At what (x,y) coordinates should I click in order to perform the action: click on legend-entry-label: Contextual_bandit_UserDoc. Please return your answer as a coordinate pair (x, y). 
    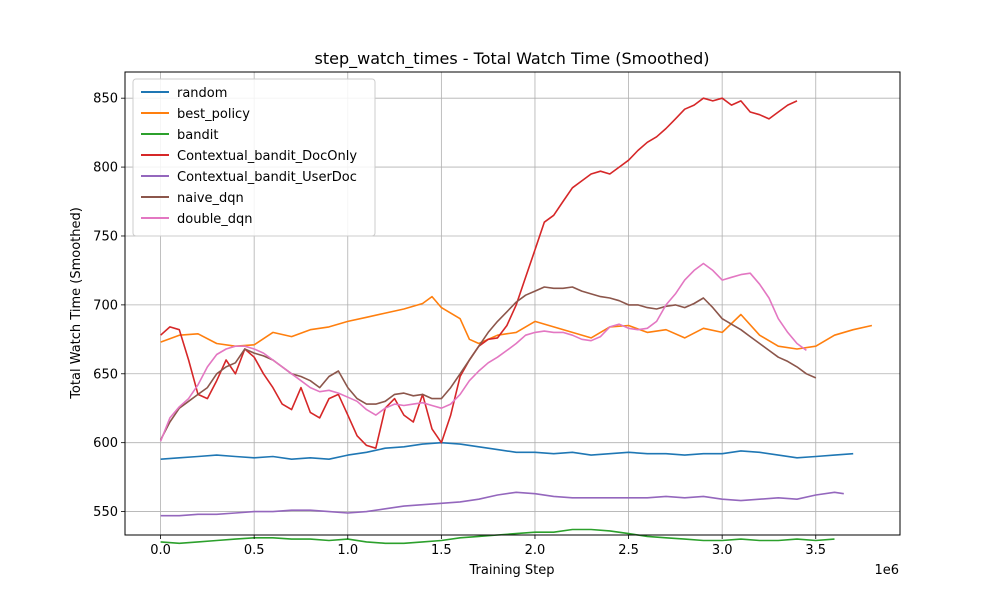
    Looking at the image, I should click on (267, 177).